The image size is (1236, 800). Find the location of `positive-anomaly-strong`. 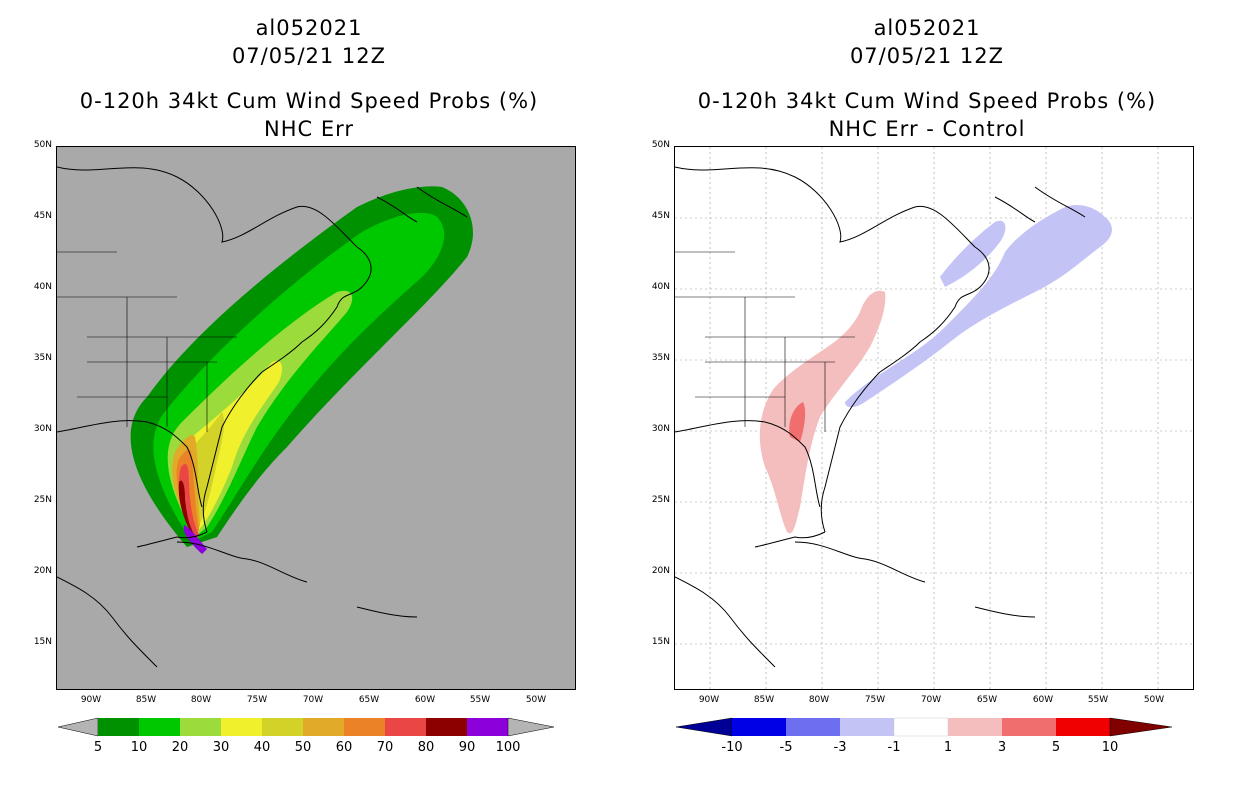

positive-anomaly-strong is located at coordinates (797, 422).